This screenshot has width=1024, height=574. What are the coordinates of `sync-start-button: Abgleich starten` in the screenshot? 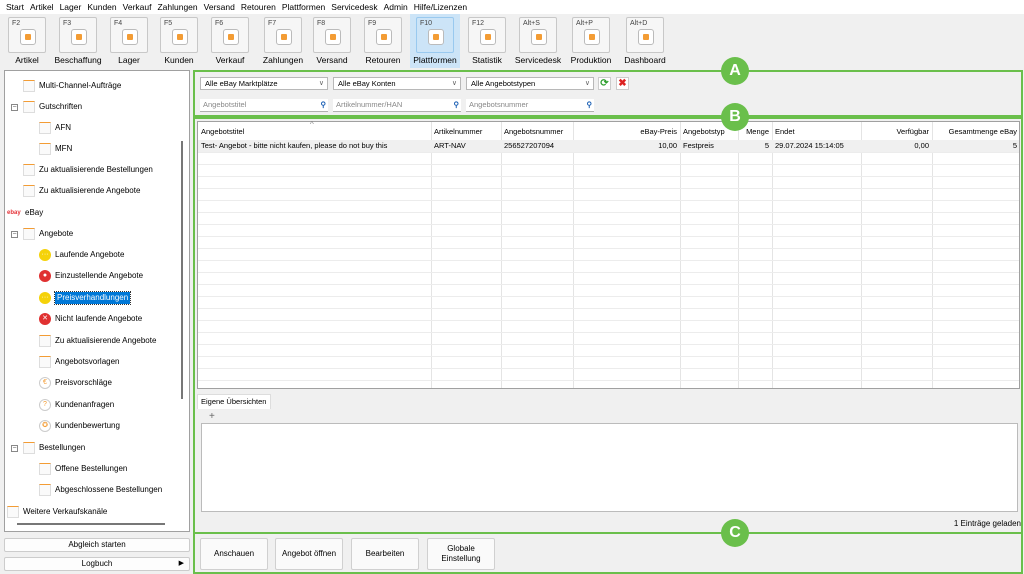 It's located at (97, 545).